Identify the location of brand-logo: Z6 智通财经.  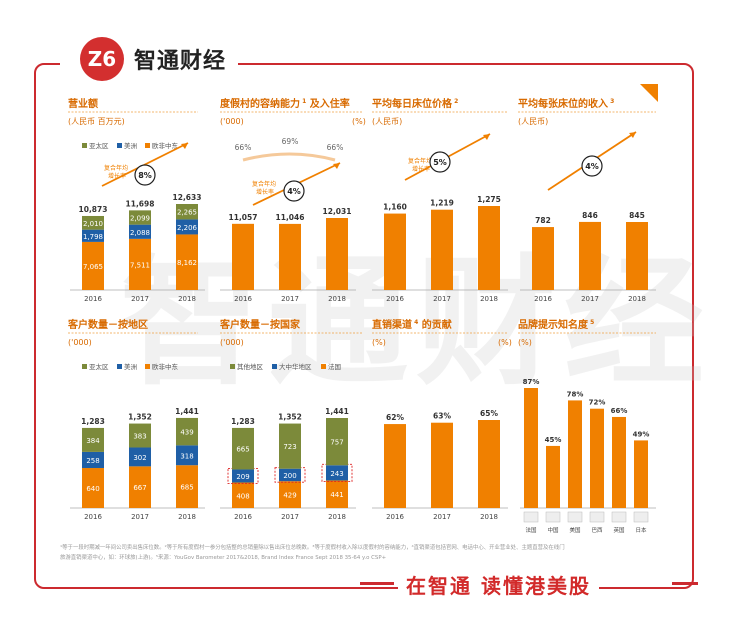
(149, 59).